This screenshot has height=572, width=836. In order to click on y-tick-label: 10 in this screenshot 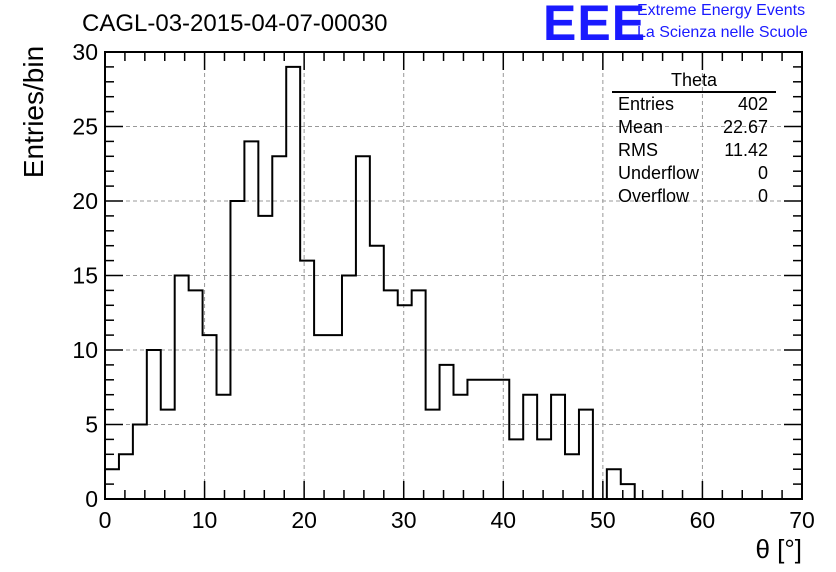, I will do `click(85, 350)`.